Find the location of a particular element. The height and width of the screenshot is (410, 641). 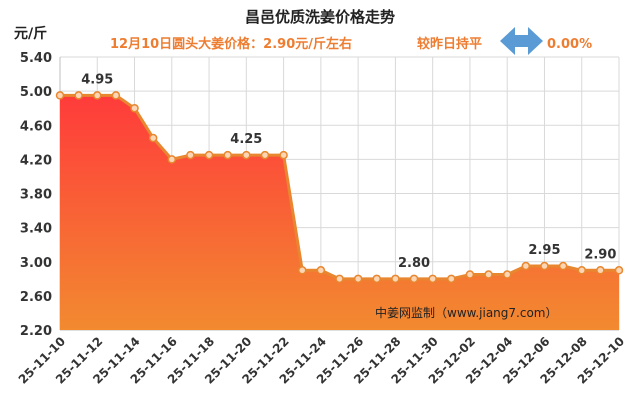

y-tick-label: 3.00 is located at coordinates (36, 263).